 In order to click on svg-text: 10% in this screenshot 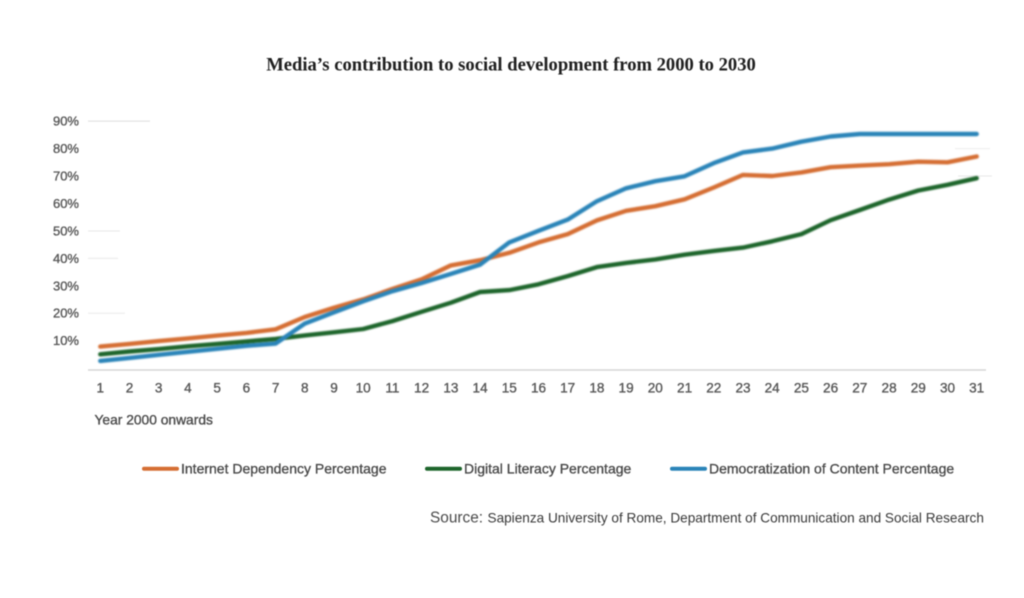, I will do `click(66, 340)`.